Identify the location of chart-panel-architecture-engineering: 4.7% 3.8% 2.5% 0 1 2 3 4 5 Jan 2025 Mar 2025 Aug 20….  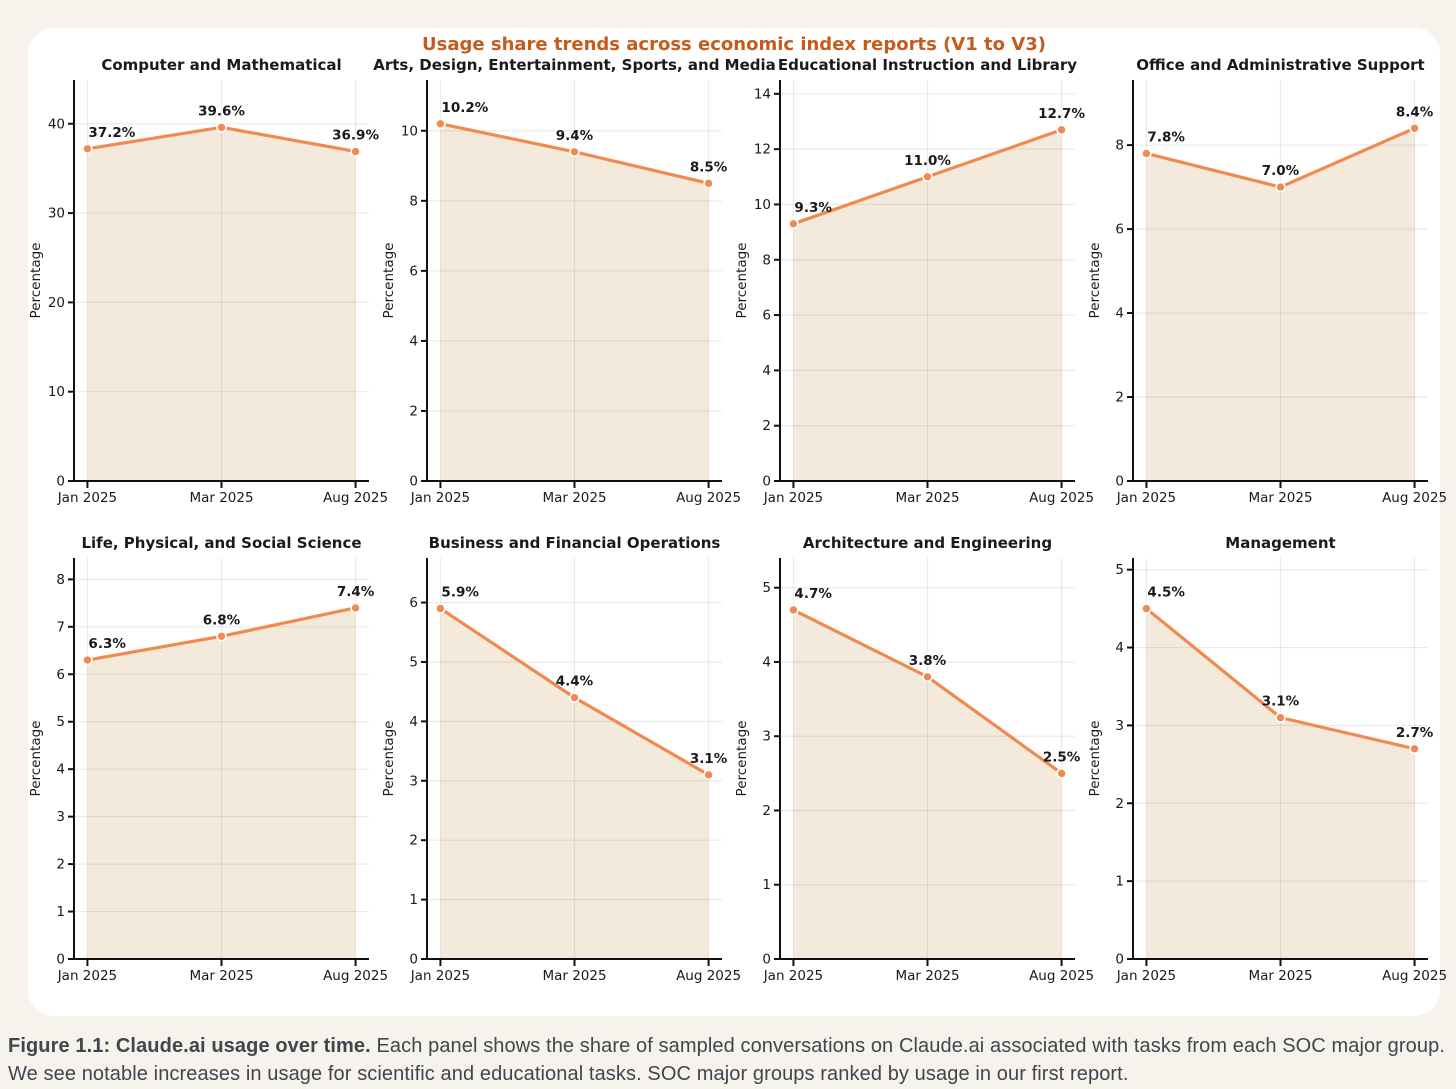
(914, 759).